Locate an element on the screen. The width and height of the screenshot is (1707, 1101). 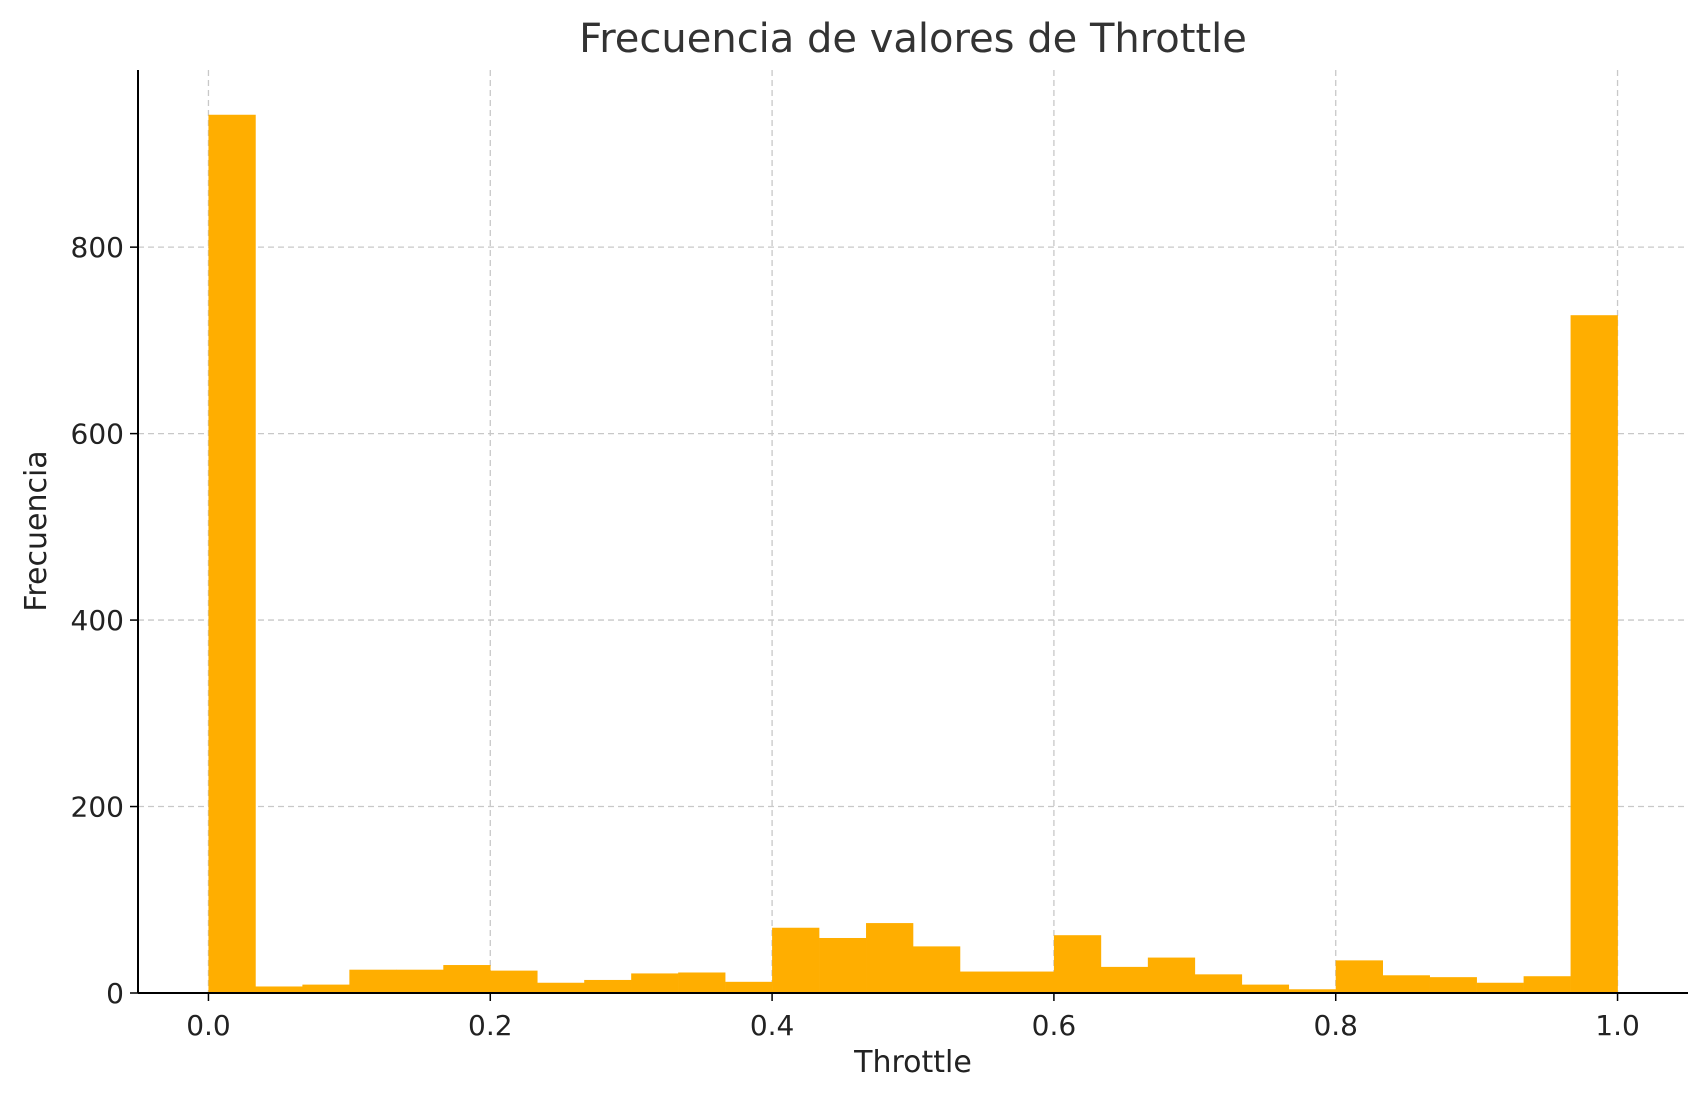
y-tick-label: 0 is located at coordinates (115, 993).